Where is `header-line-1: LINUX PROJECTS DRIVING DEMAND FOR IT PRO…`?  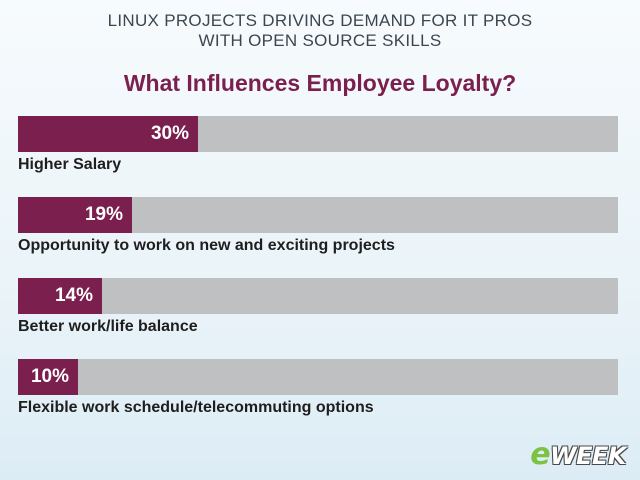 header-line-1: LINUX PROJECTS DRIVING DEMAND FOR IT PRO… is located at coordinates (320, 20).